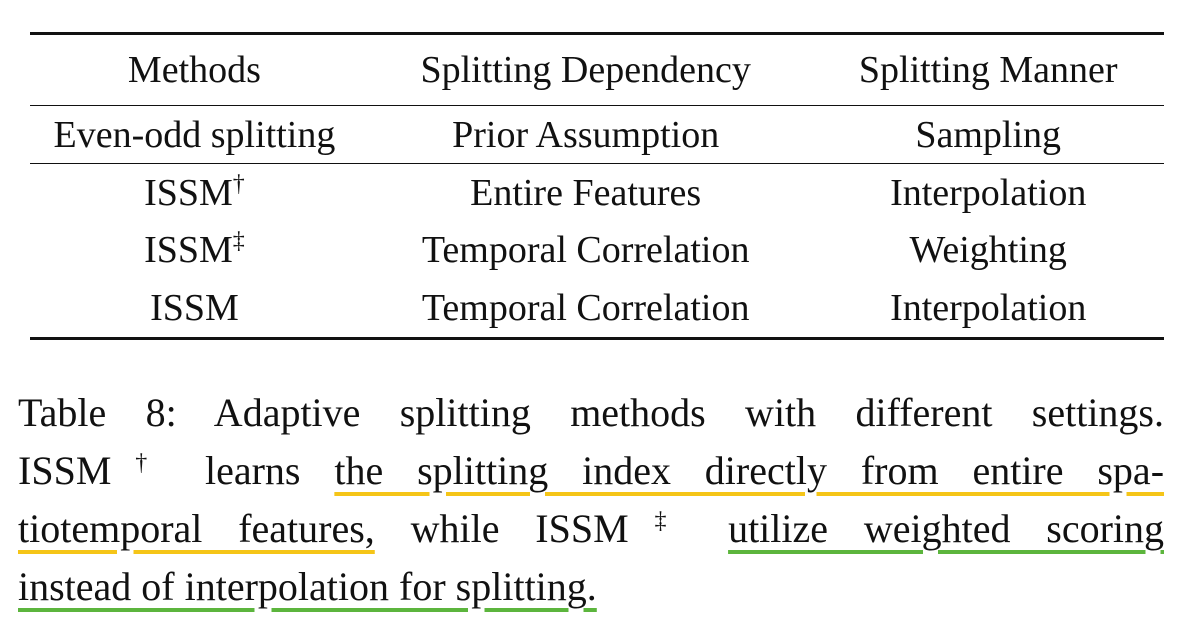  I want to click on table-row: ISSM‡ Temporal Correlation Weighting, so click(597, 249).